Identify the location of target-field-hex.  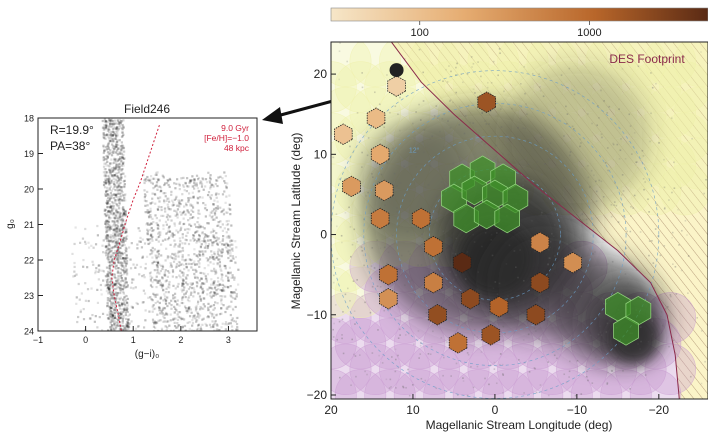
(343, 134).